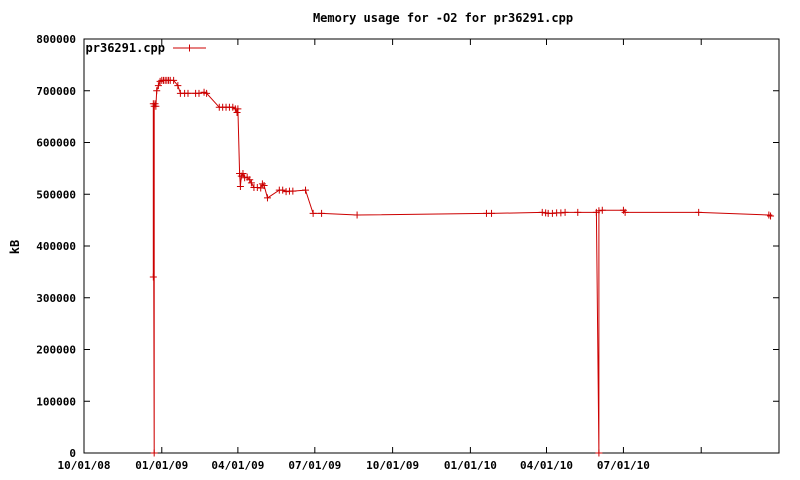  I want to click on y-tick-label: 300000, so click(56, 298).